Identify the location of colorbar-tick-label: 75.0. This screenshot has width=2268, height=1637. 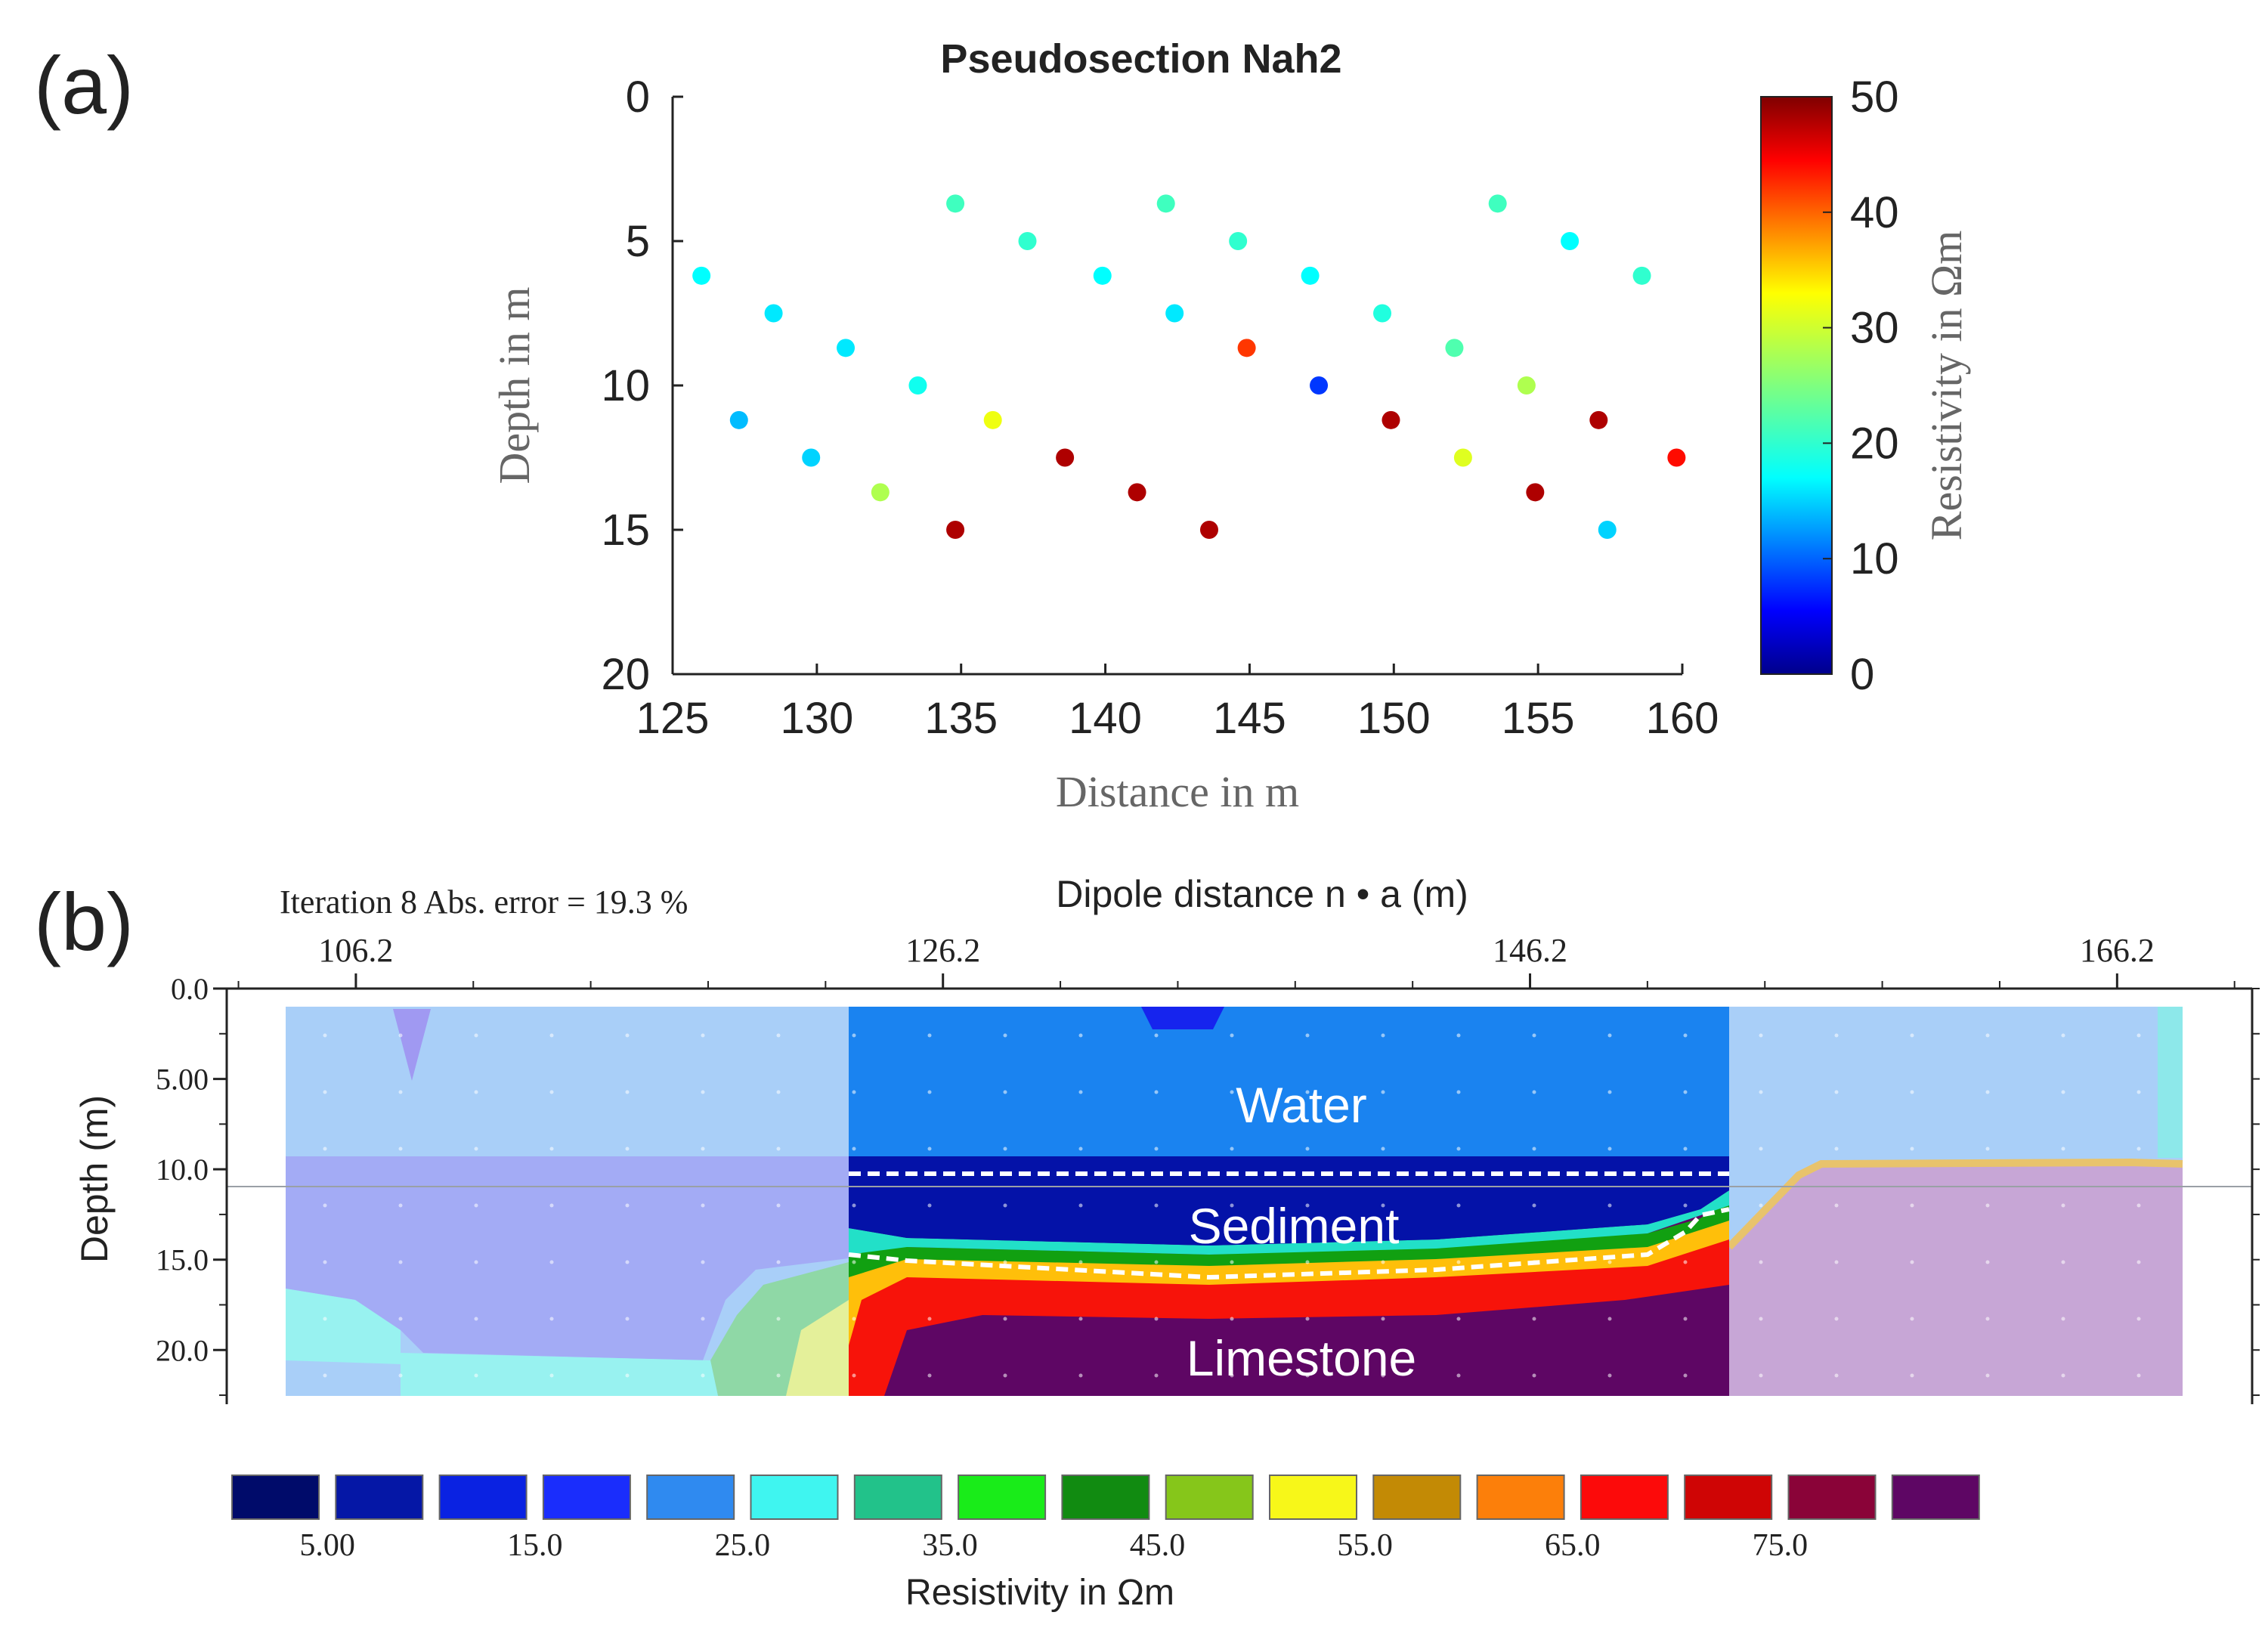
(1781, 1545).